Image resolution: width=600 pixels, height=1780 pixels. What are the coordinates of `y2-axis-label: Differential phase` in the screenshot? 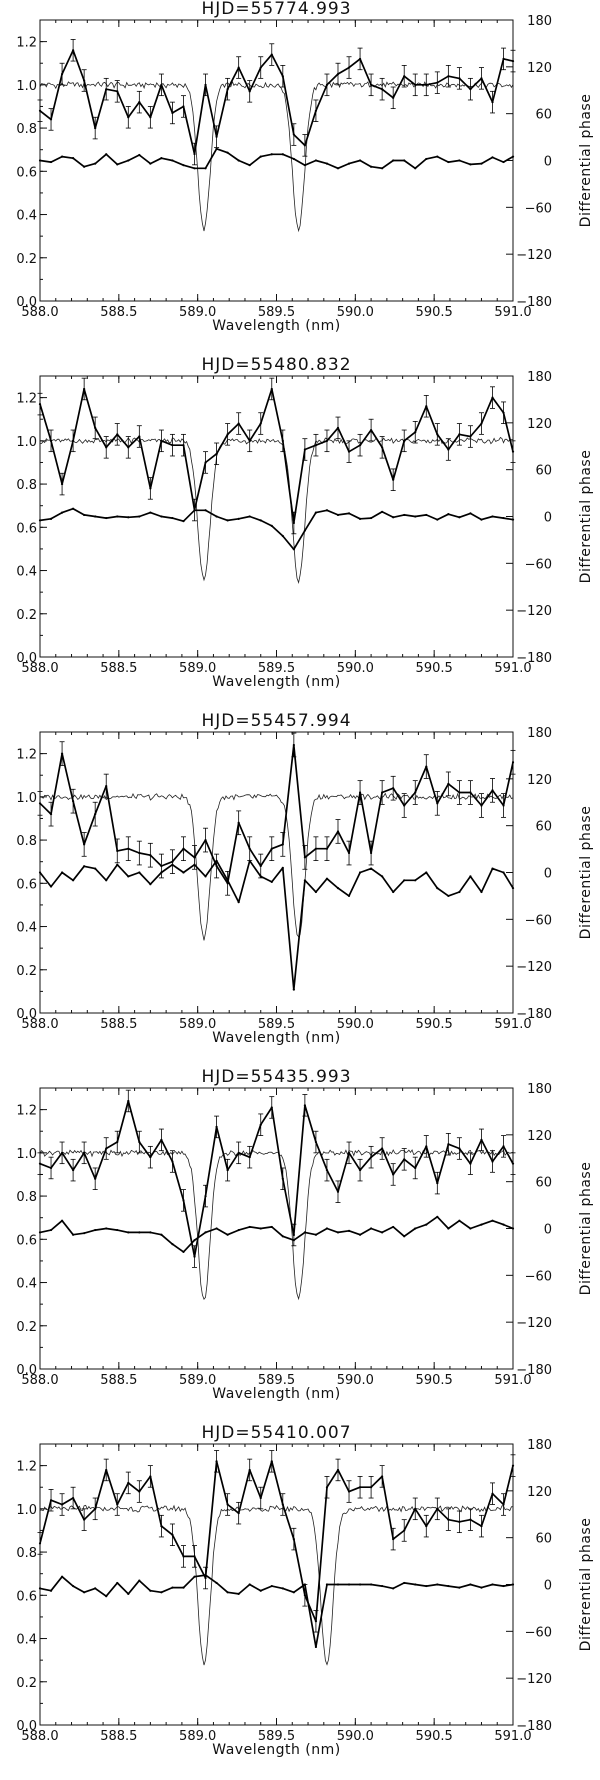 It's located at (586, 517).